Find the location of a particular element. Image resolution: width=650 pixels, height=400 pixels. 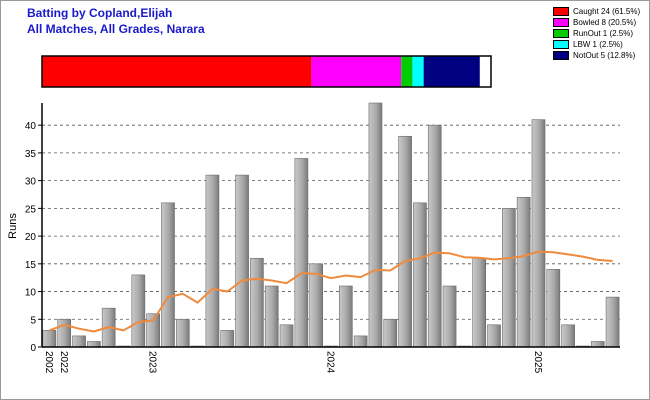

x-tick-label: 2025 is located at coordinates (537, 362).